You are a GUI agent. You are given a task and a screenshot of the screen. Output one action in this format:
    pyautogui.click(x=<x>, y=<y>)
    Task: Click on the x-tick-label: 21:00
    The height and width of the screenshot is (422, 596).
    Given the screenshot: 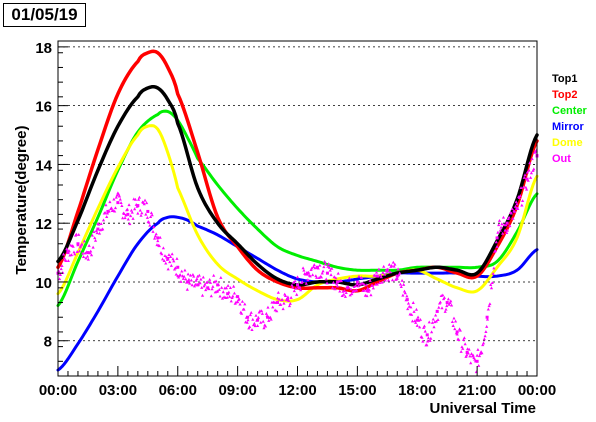 What is the action you would take?
    pyautogui.click(x=477, y=390)
    